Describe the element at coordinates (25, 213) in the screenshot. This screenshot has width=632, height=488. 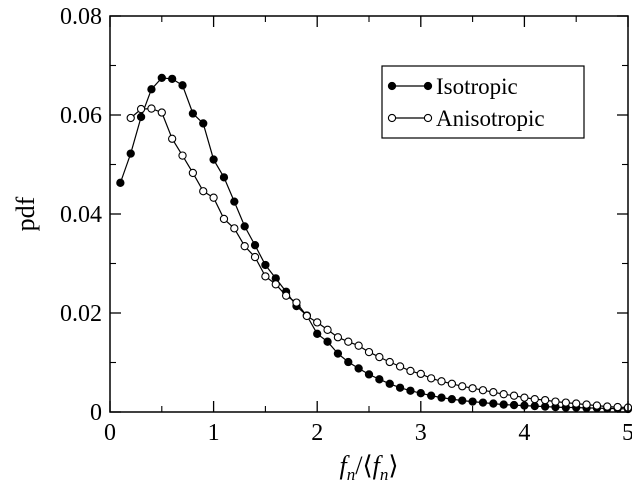
I see `y-axis-label: pdf` at that location.